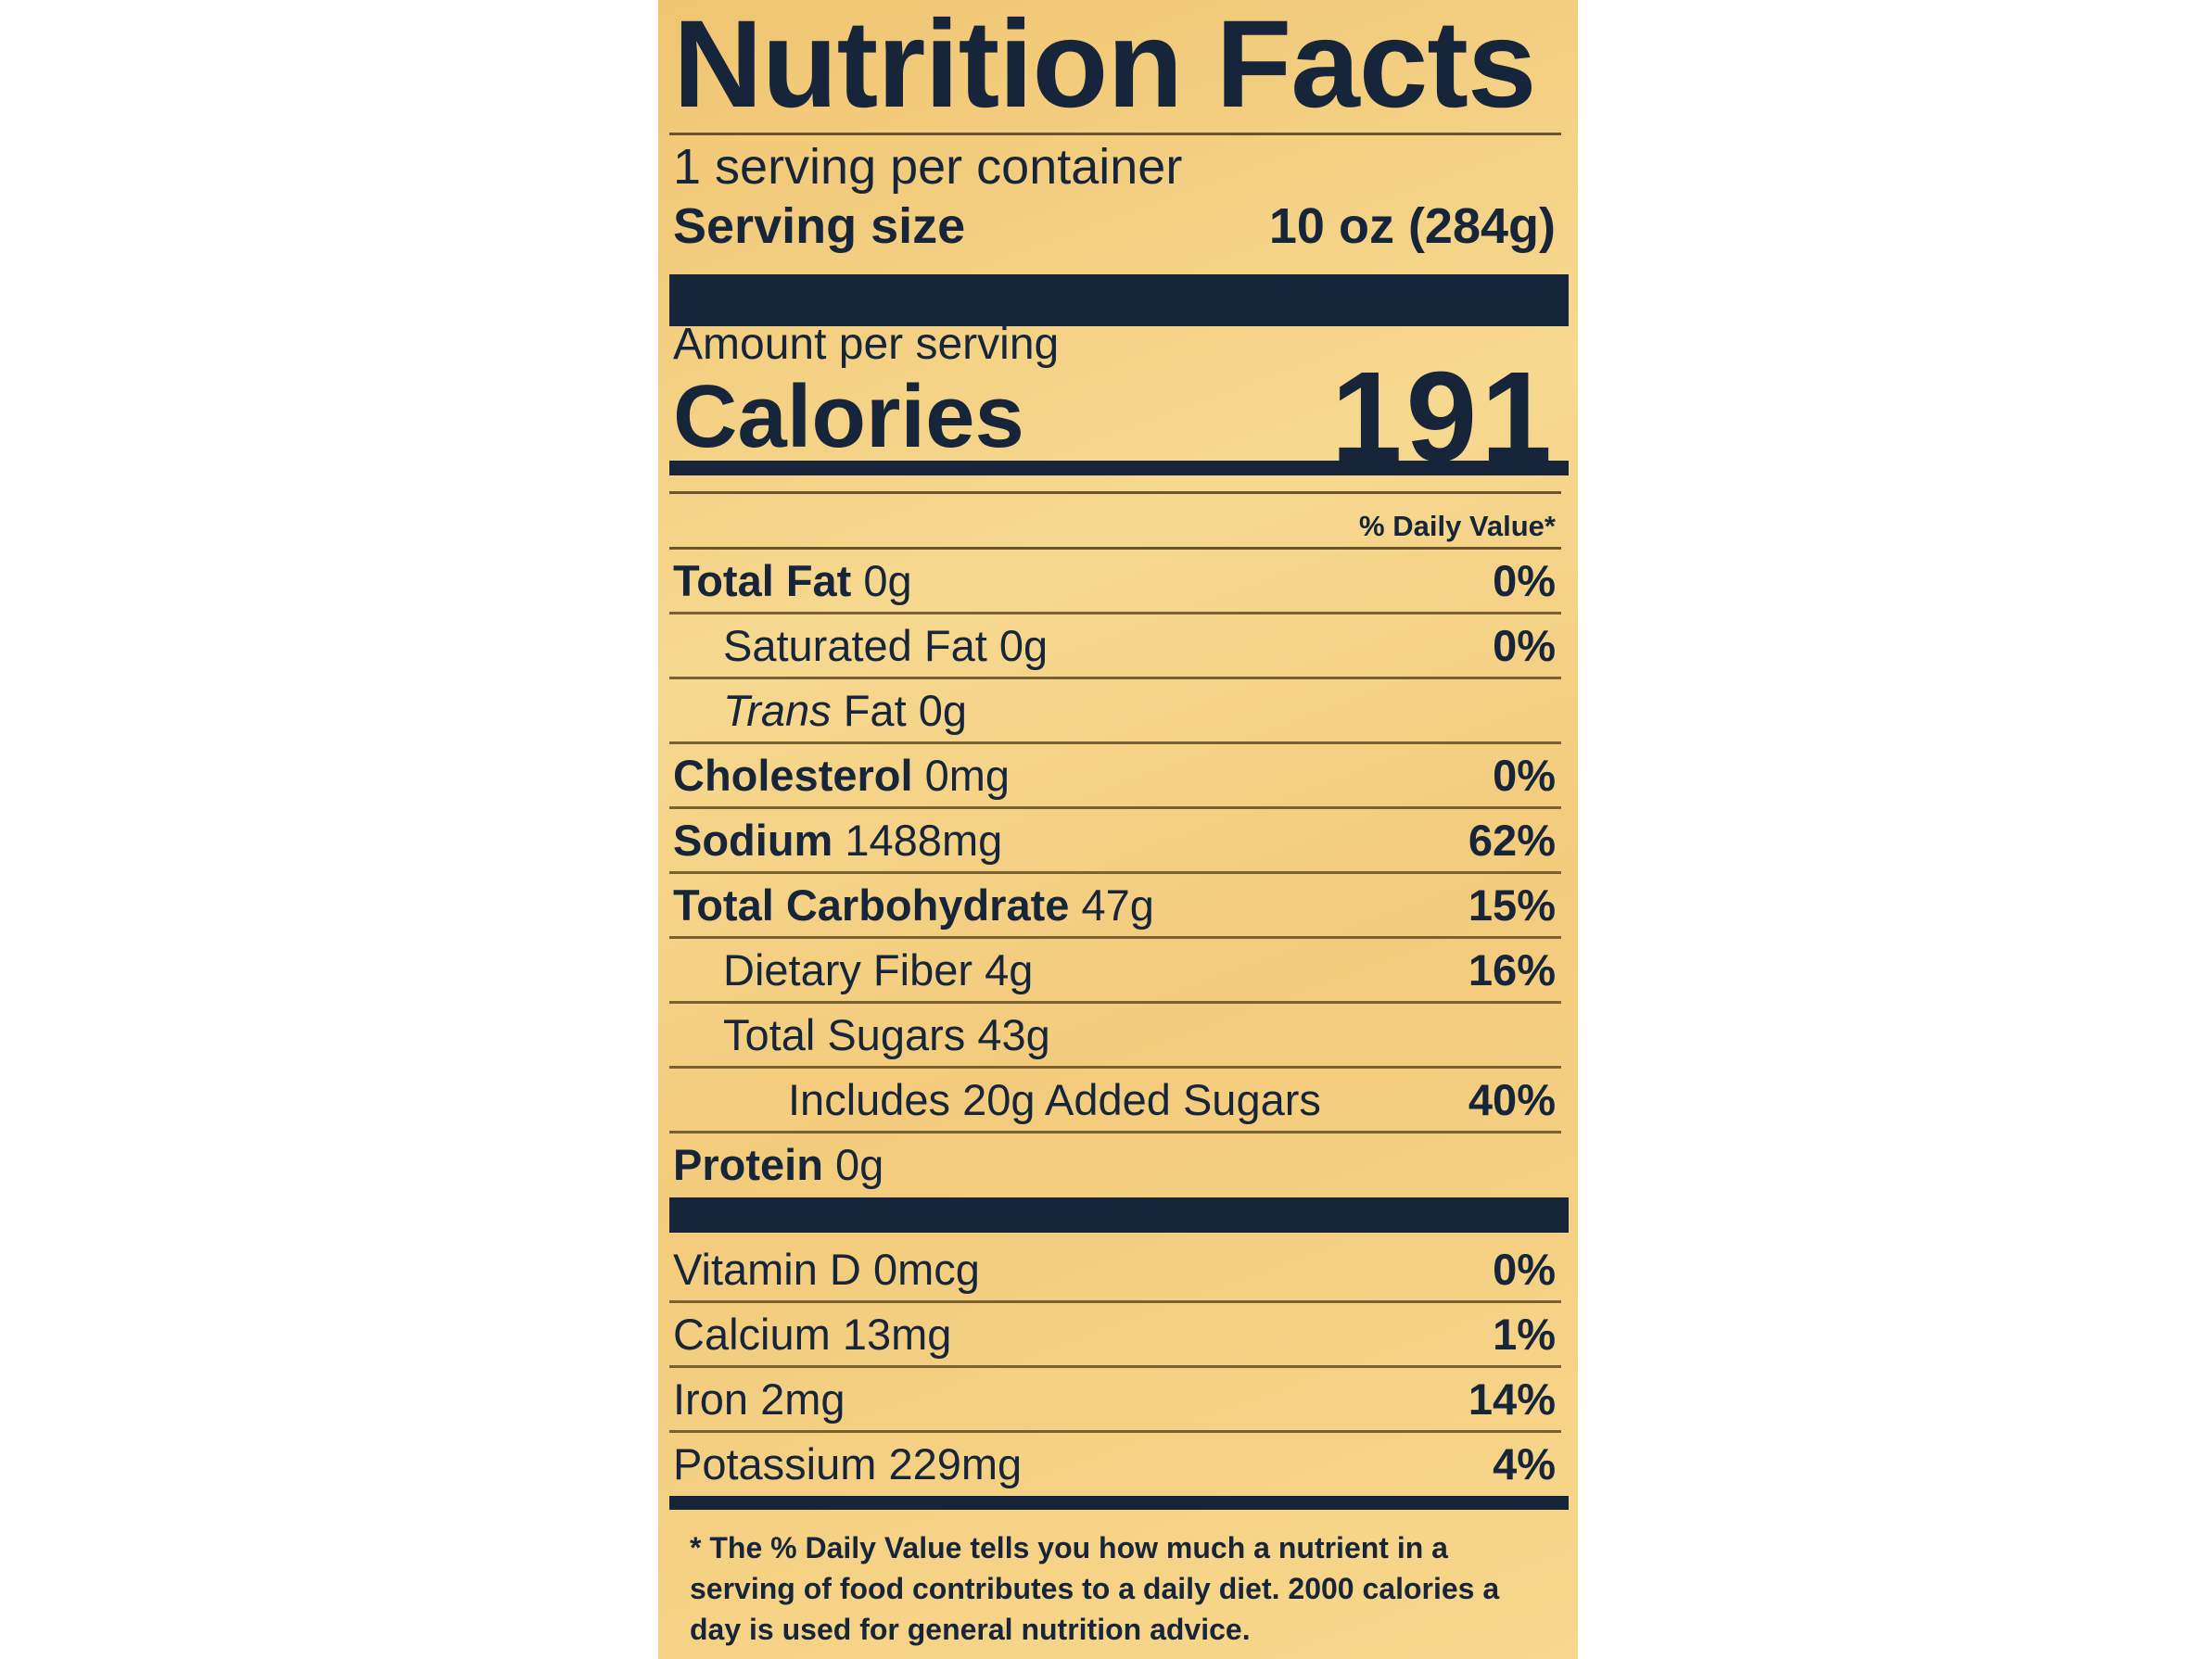 The width and height of the screenshot is (2212, 1659). What do you see at coordinates (855, 645) in the screenshot?
I see `nutrient-name: Saturated Fat` at bounding box center [855, 645].